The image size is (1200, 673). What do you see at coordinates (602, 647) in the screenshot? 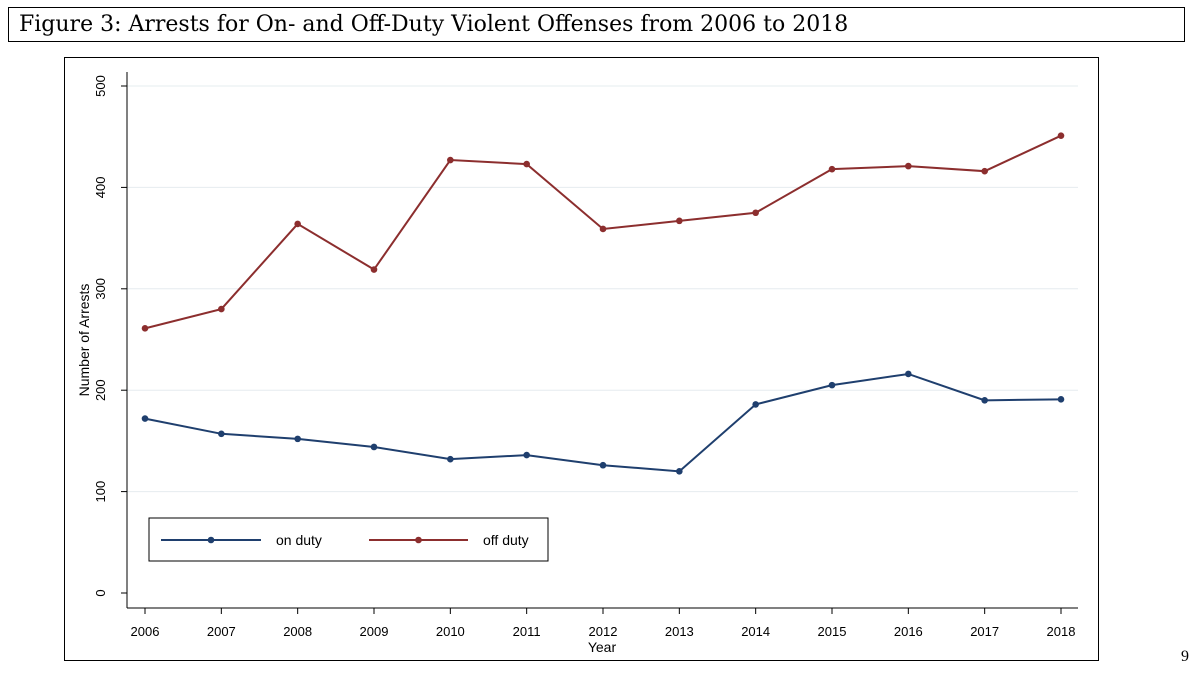
I see `x-axis-label: Year` at bounding box center [602, 647].